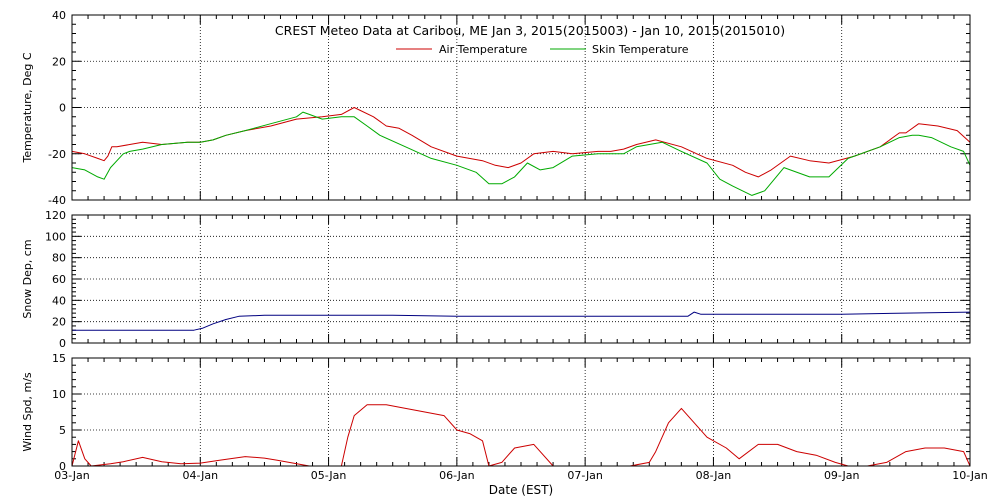  What do you see at coordinates (62, 430) in the screenshot?
I see `y-tick-label: 5` at bounding box center [62, 430].